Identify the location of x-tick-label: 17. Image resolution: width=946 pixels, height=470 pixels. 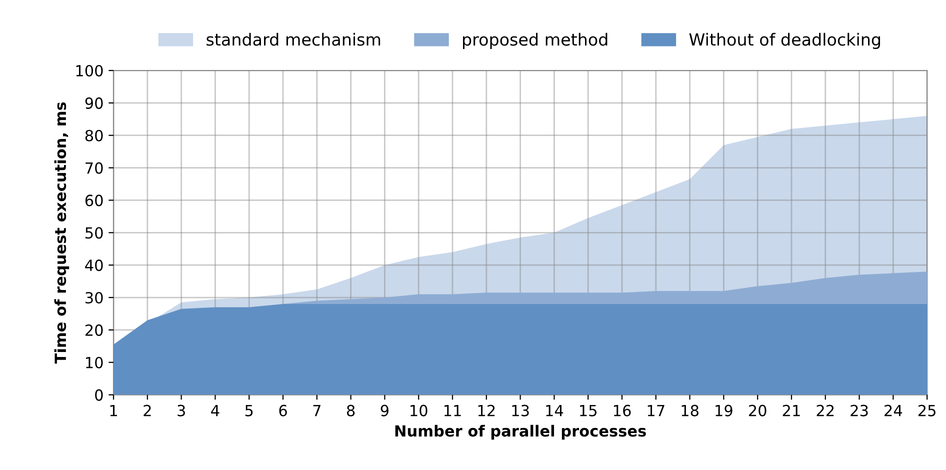
(656, 410).